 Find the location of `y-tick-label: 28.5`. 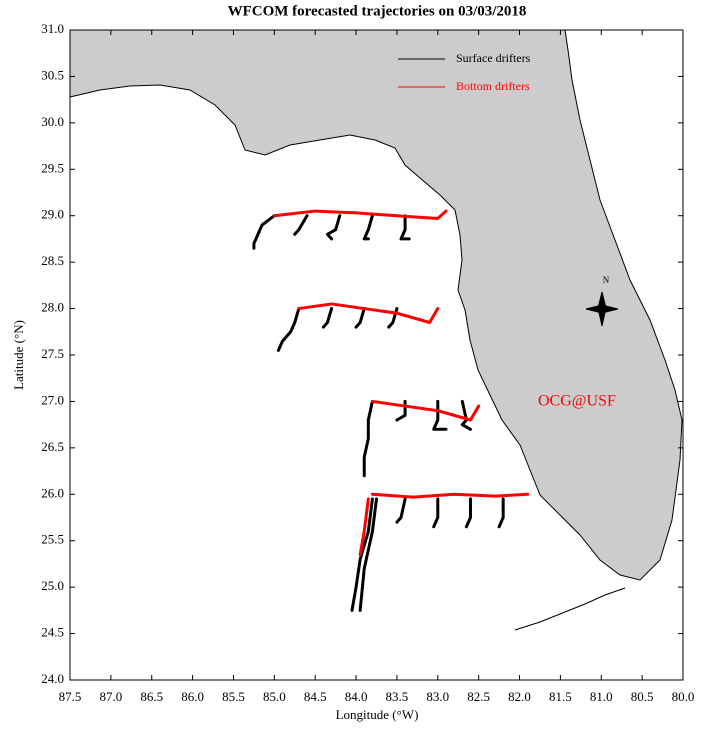

y-tick-label: 28.5 is located at coordinates (52, 260).